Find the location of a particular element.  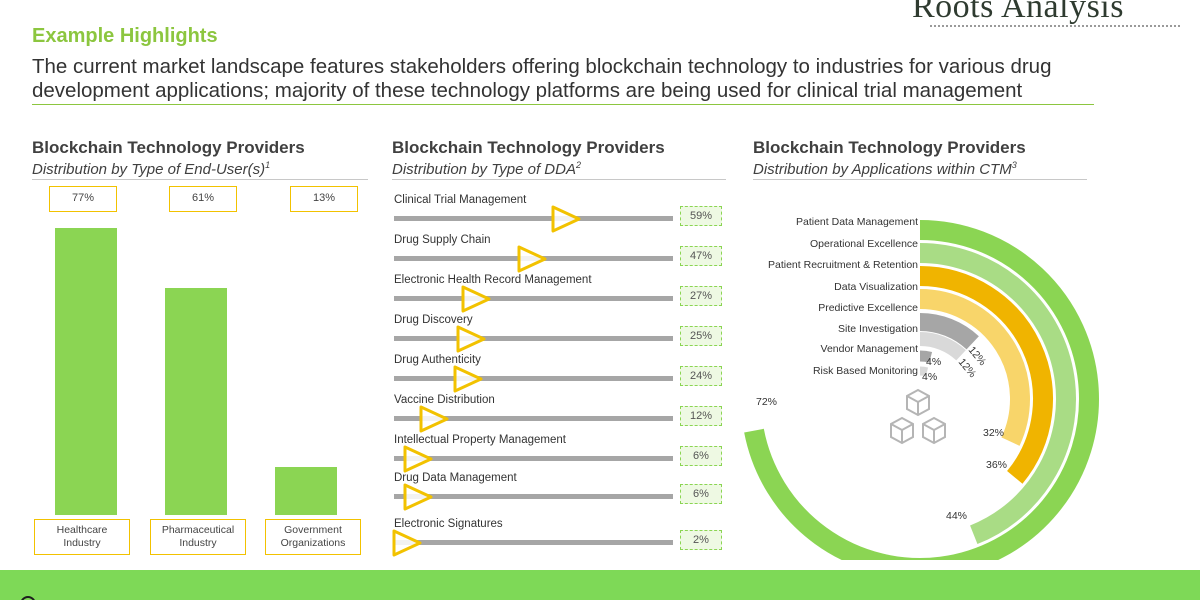

bar-value-label: 77% is located at coordinates (83, 199).